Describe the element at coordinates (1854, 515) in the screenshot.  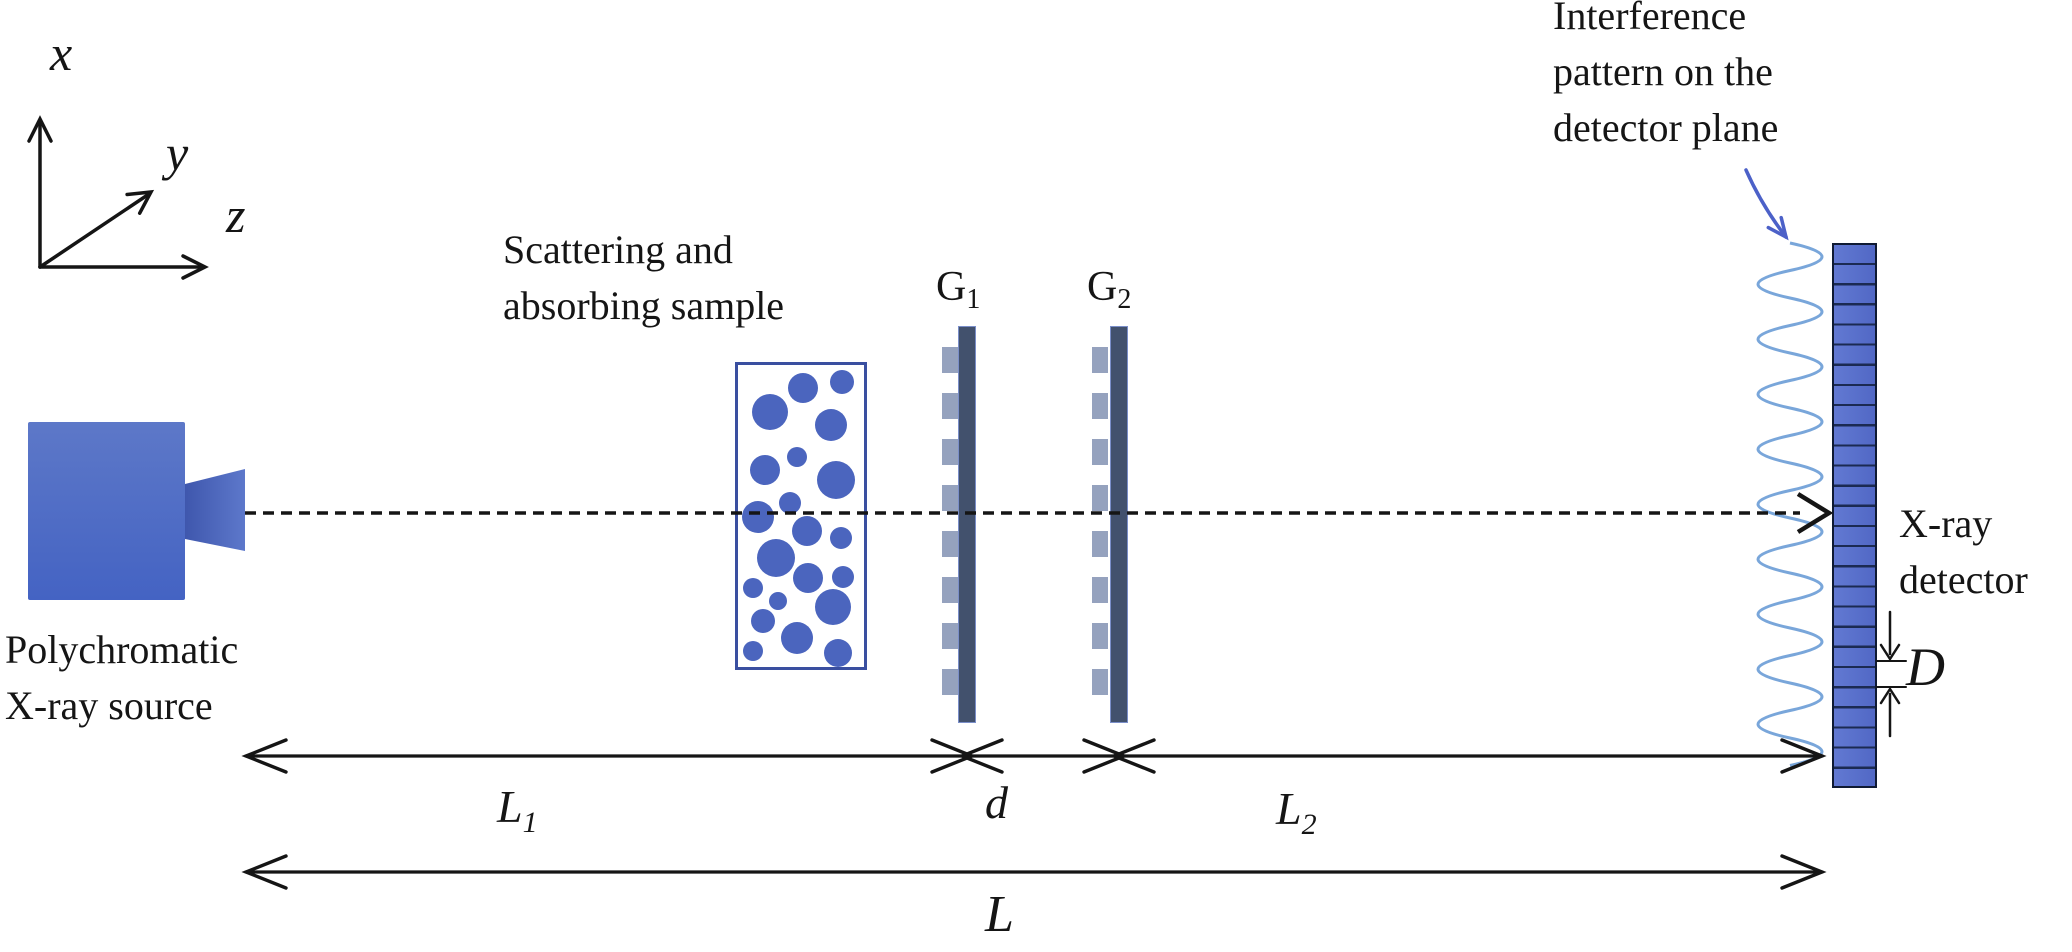
I see `xray-detector` at that location.